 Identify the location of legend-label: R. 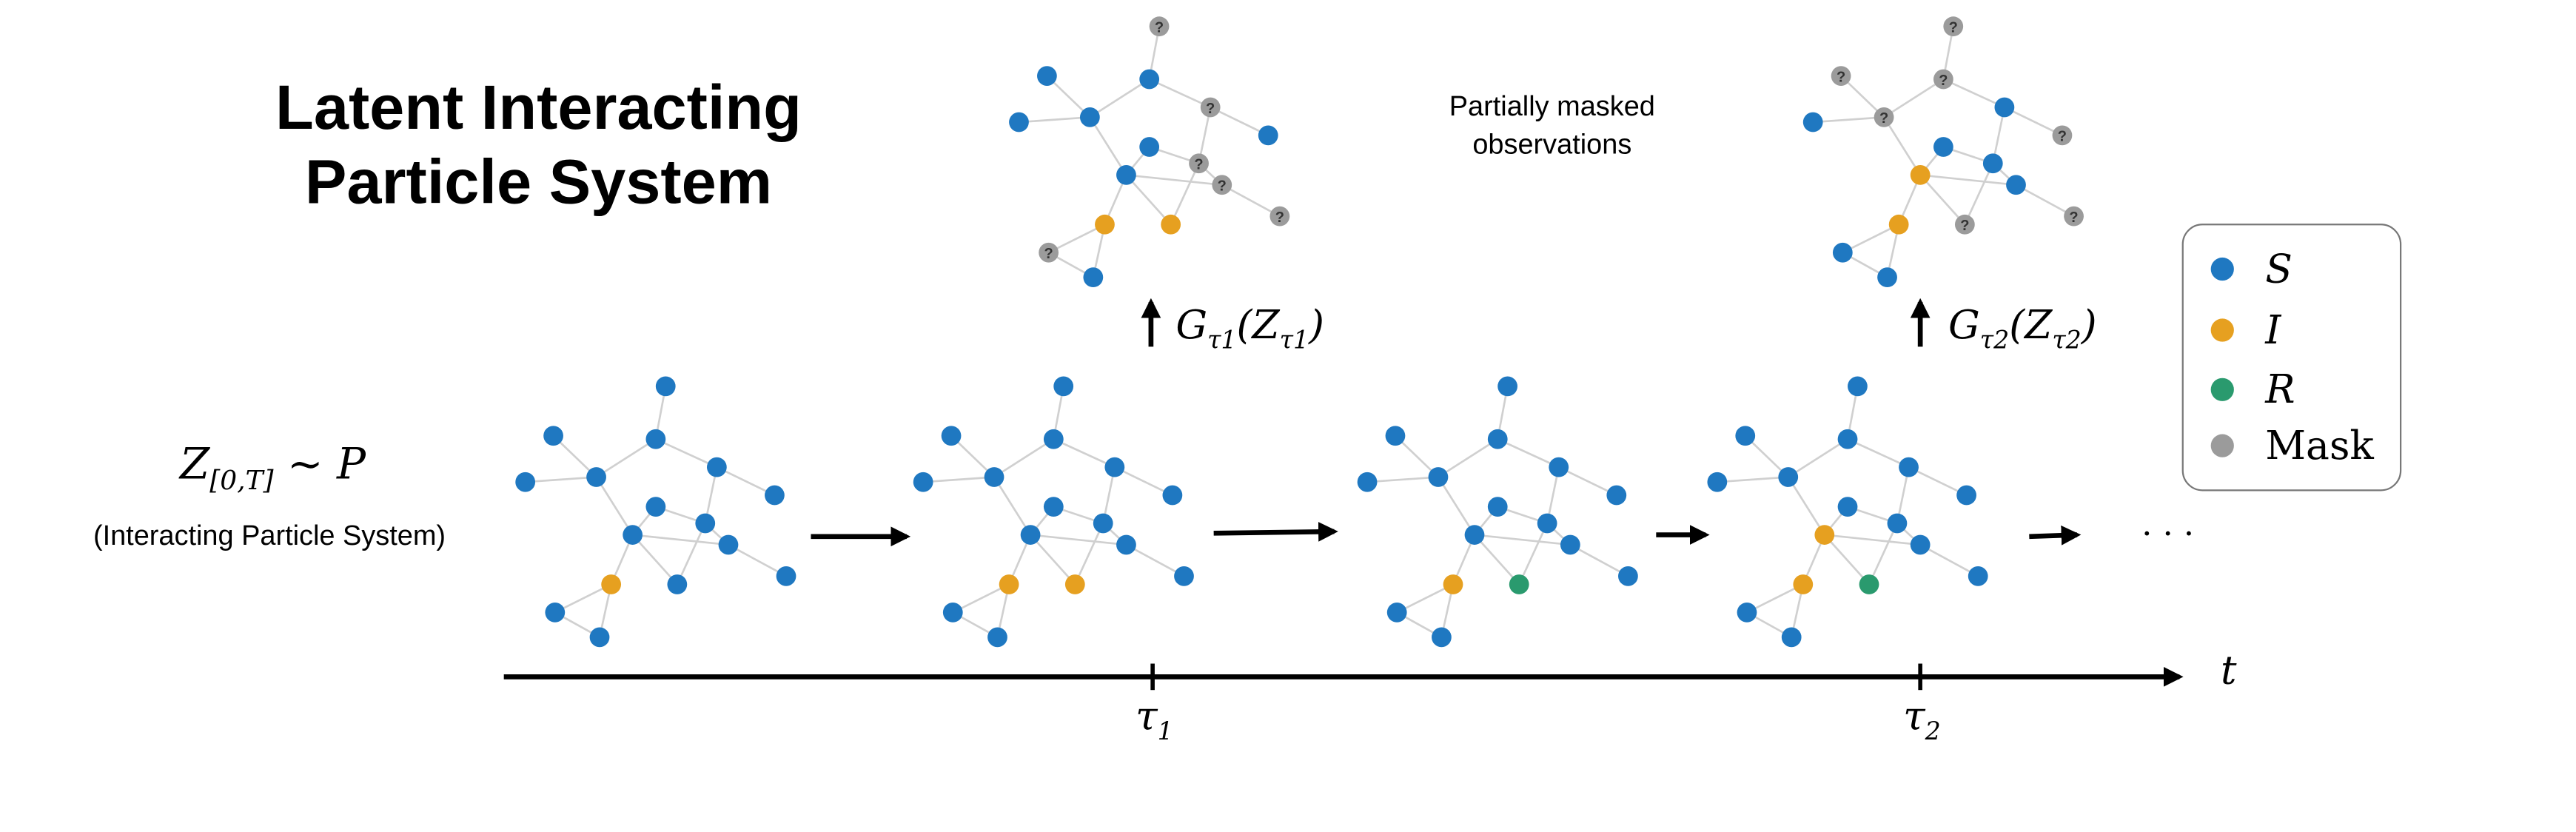
(2279, 389).